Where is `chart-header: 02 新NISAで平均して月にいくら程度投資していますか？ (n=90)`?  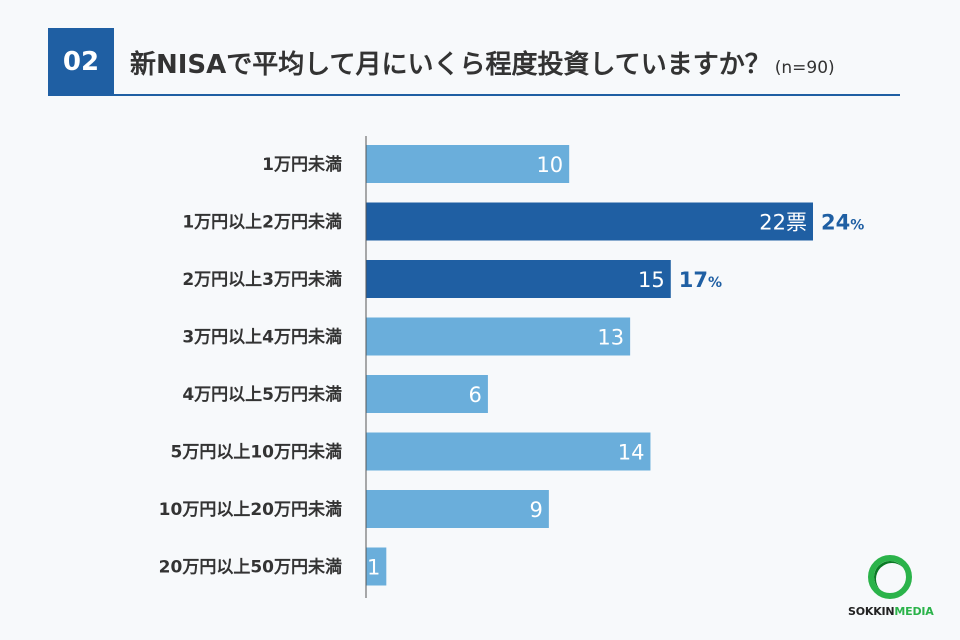
chart-header: 02 新NISAで平均して月にいくら程度投資していますか？ (n=90) is located at coordinates (474, 62).